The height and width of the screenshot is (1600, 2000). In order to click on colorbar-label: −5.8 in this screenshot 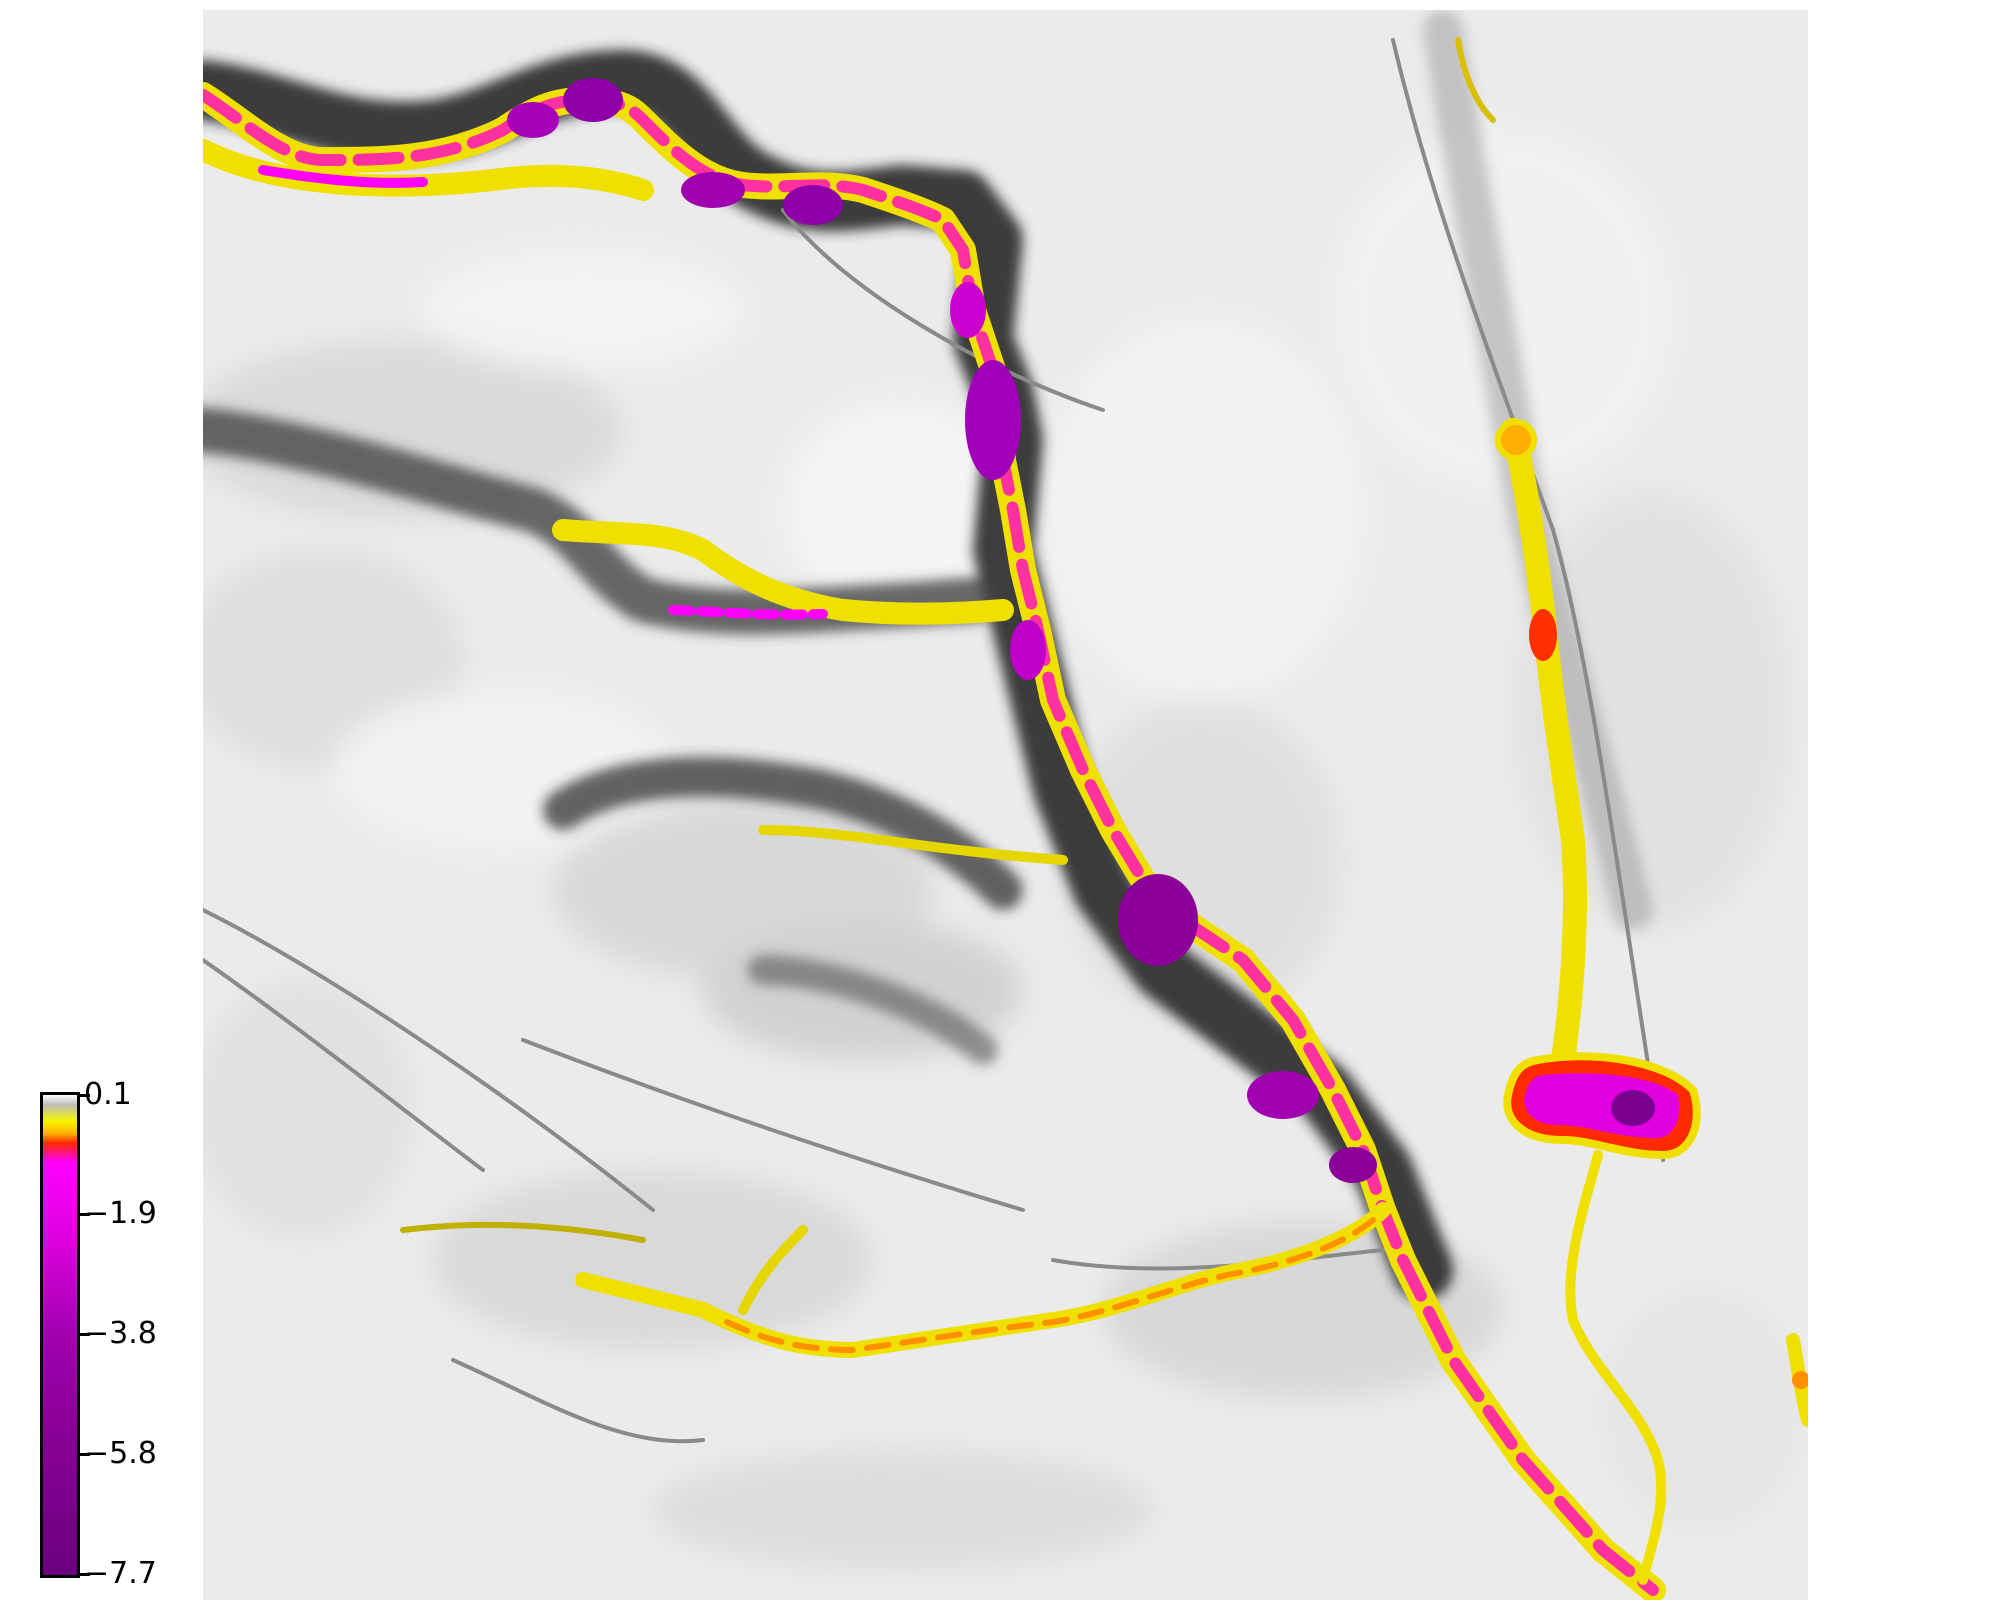, I will do `click(120, 1453)`.